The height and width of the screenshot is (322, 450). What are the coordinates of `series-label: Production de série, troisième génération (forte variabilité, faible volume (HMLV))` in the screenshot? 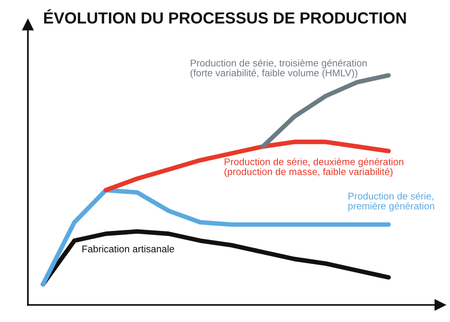 It's located at (278, 68).